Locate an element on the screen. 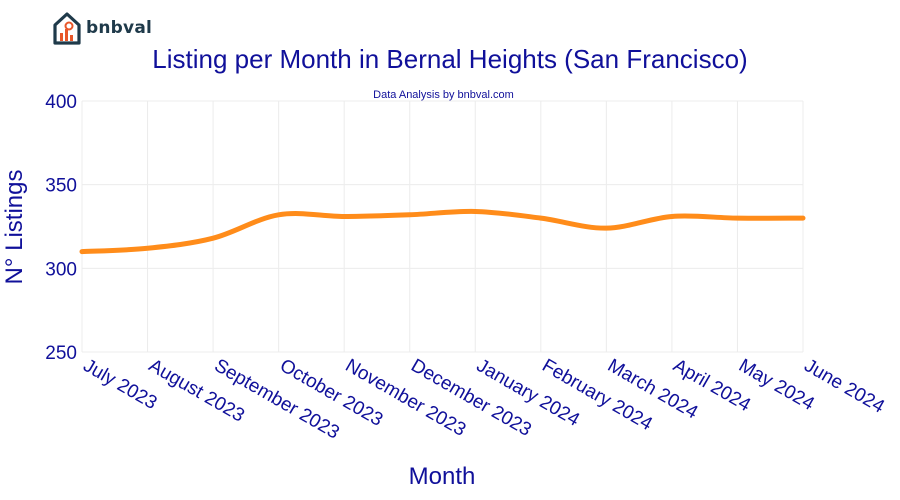 The width and height of the screenshot is (900, 500). logo: bnbval is located at coordinates (102, 28).